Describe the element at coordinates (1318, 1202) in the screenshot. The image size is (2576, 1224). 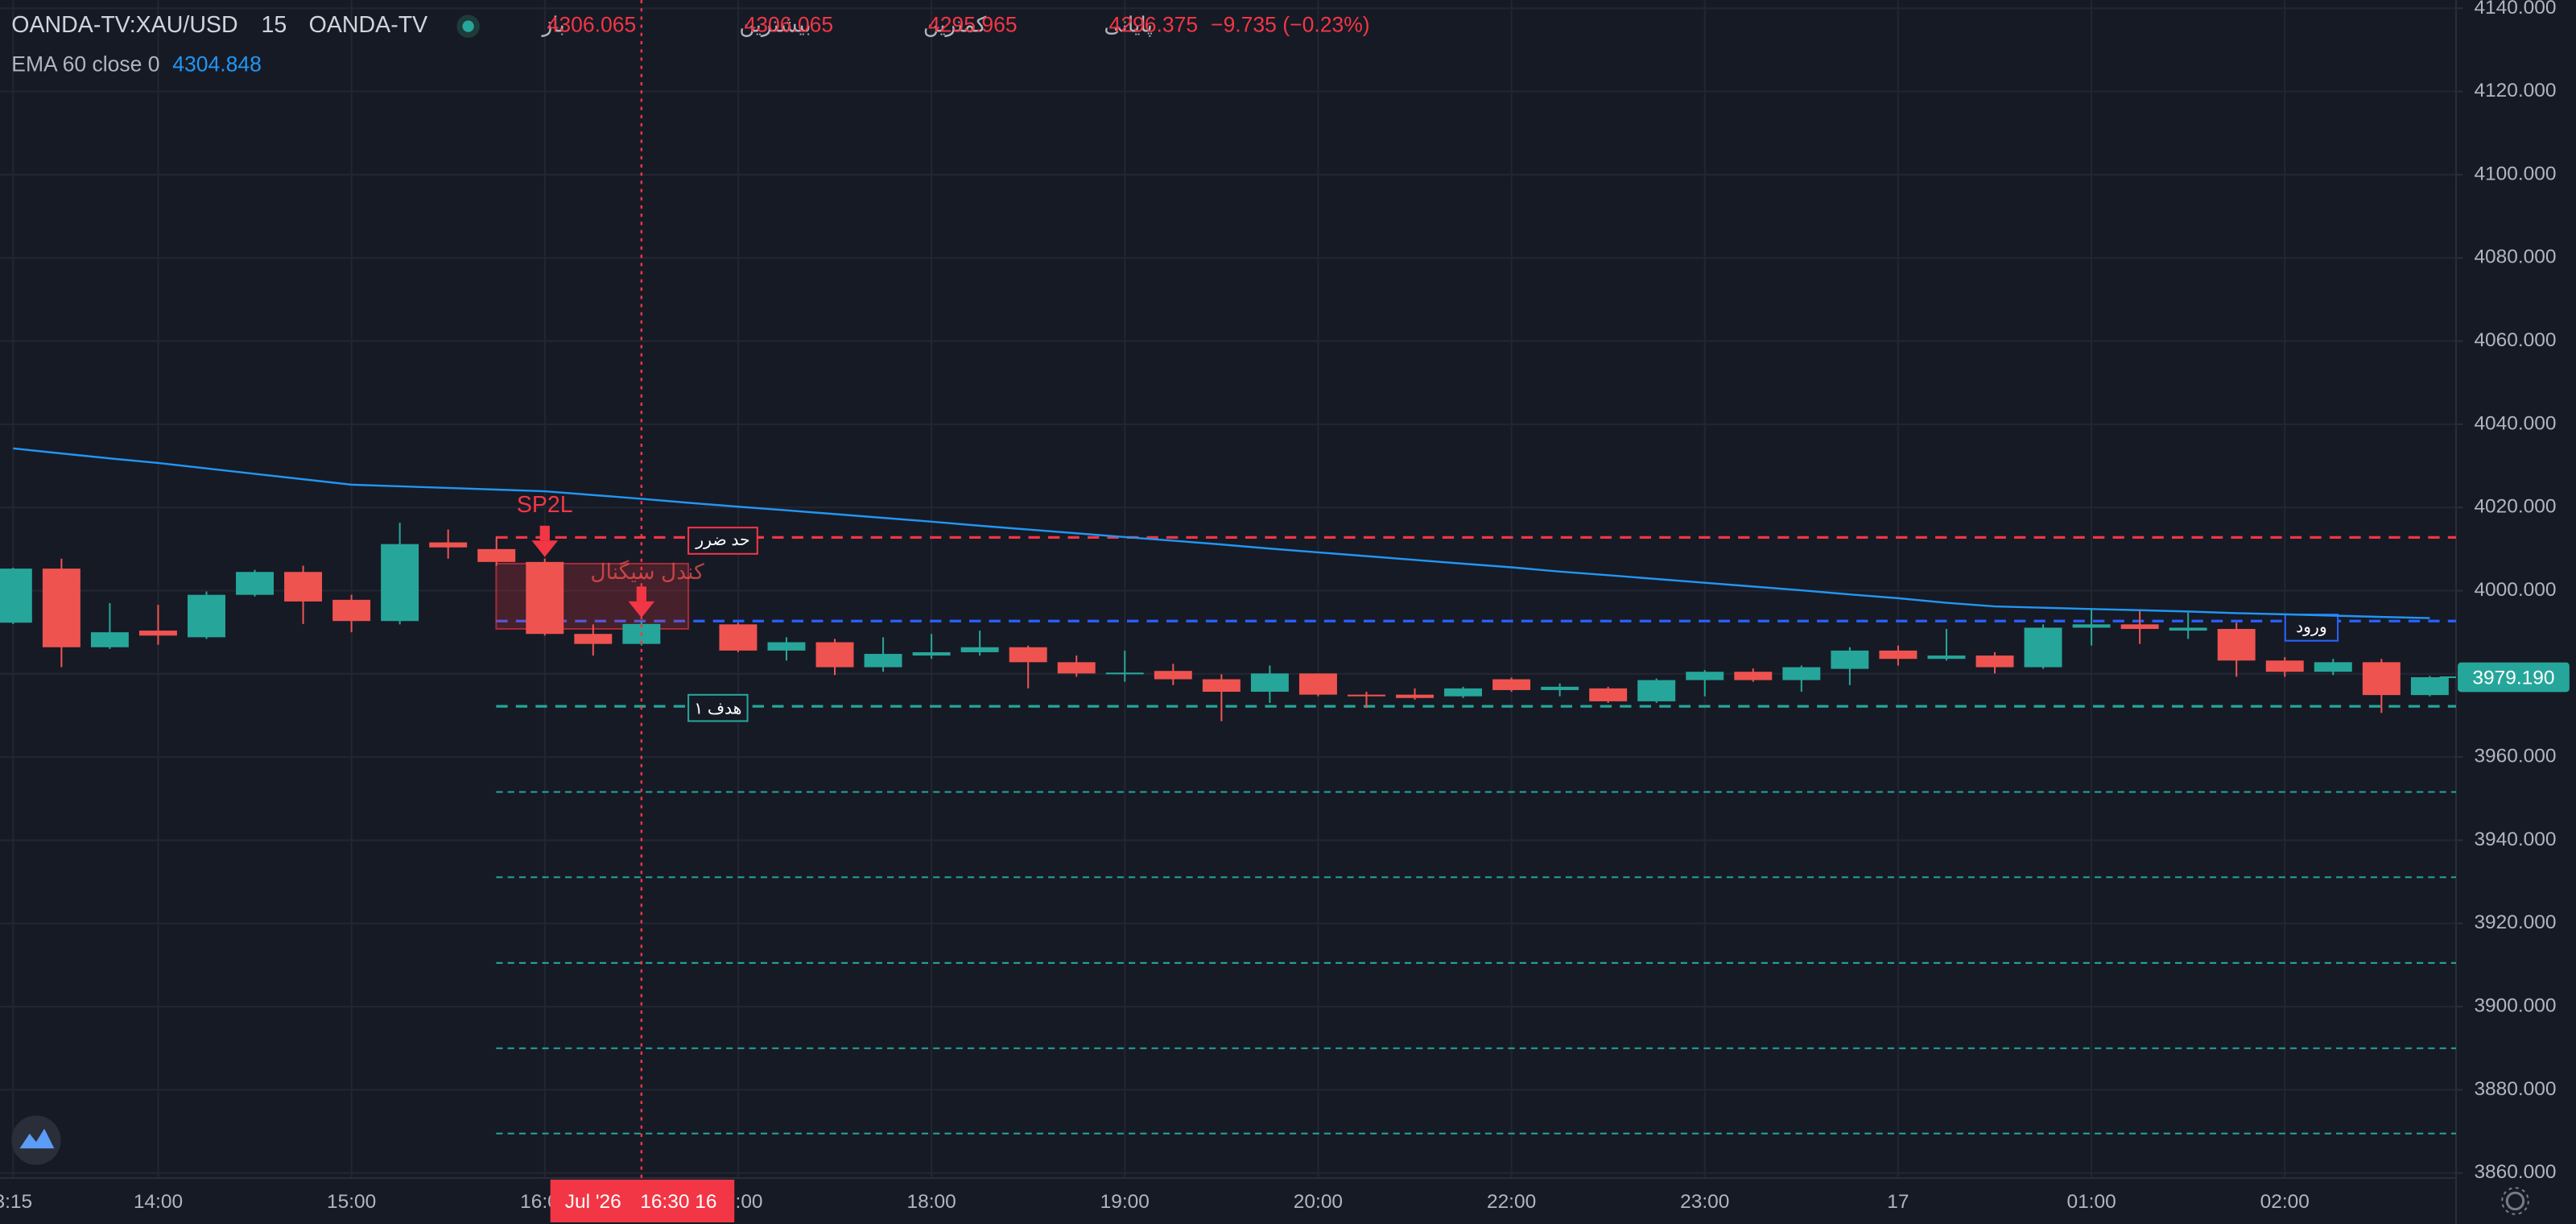
I see `x-tick-label: 20:00` at that location.